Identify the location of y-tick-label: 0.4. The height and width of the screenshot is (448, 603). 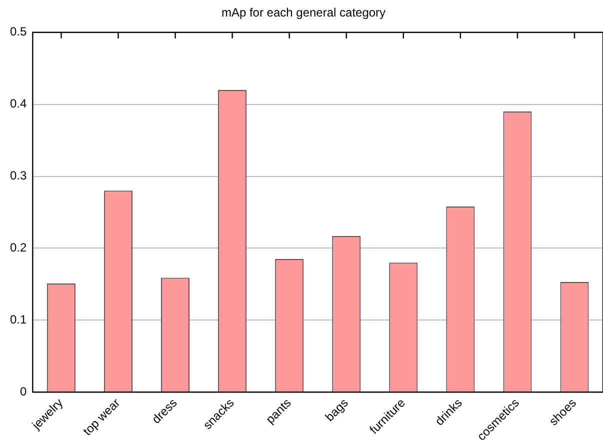
(18, 103).